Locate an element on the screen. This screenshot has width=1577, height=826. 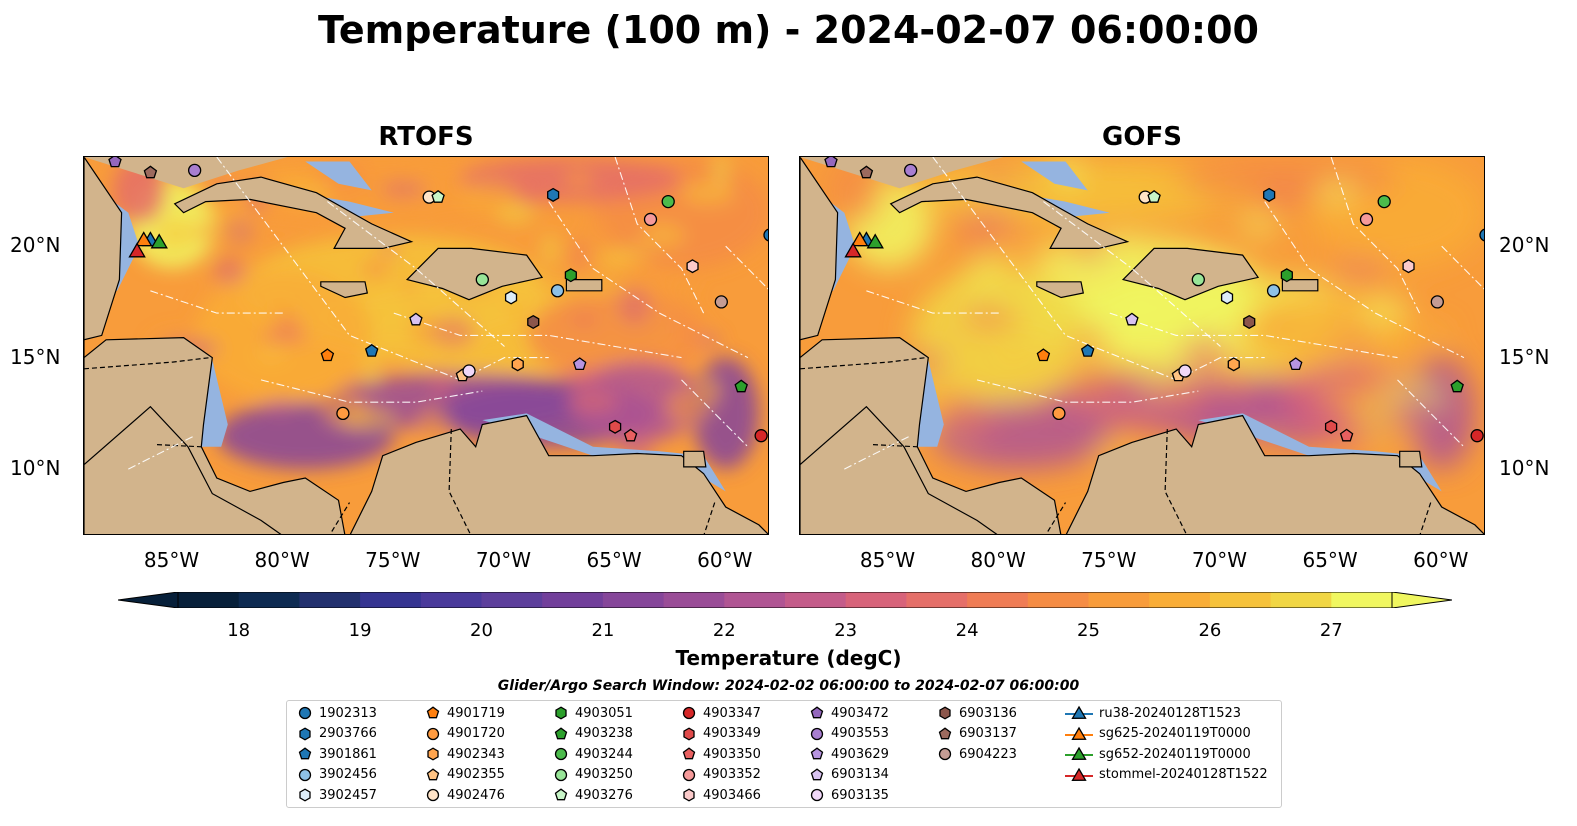
shelf-bahamas is located at coordinates (338, 176).